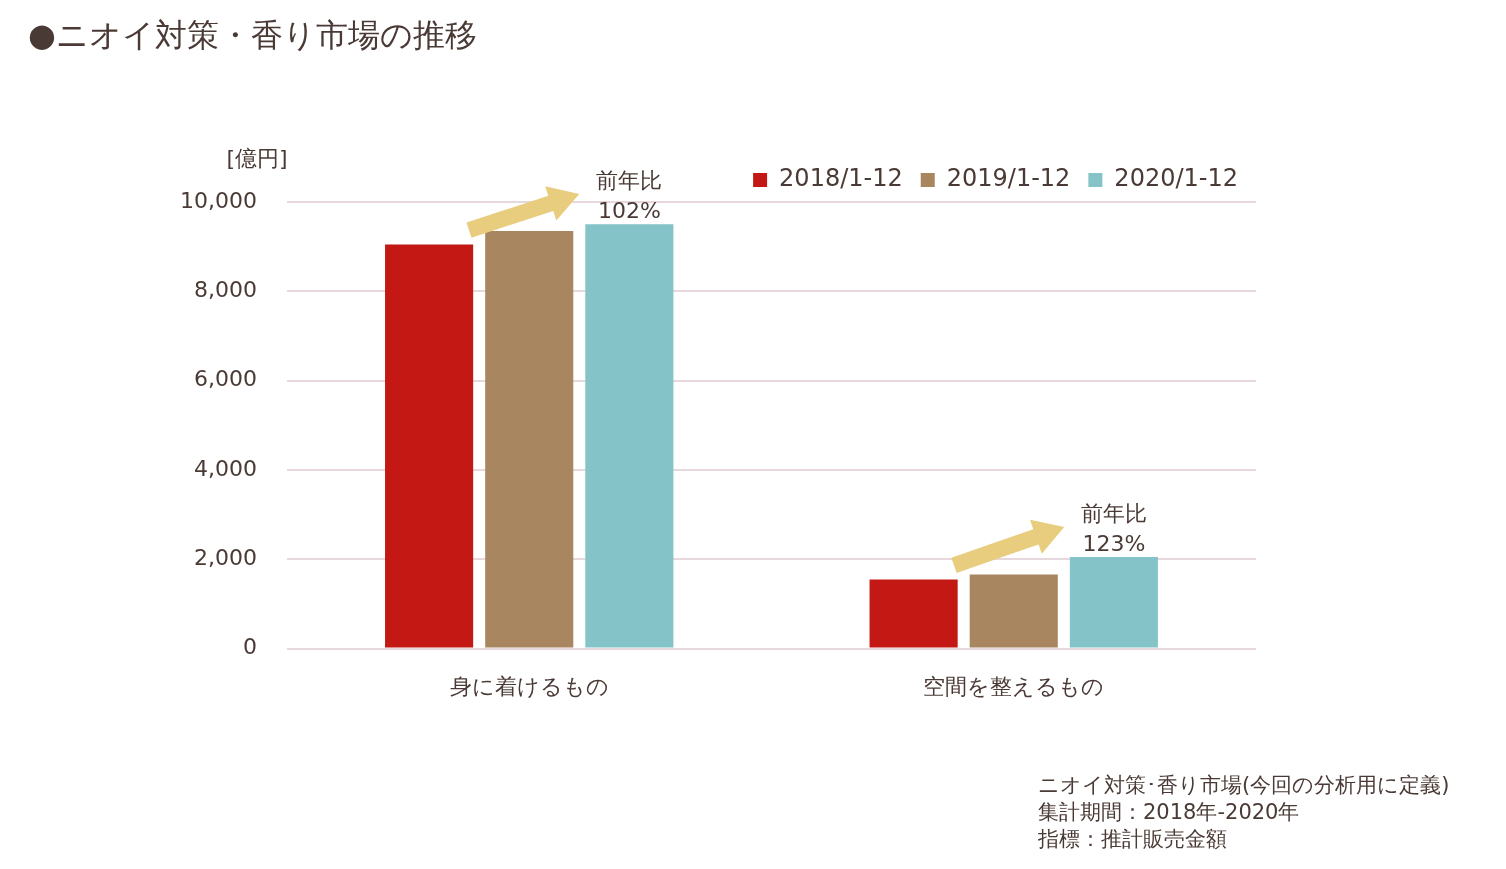 The height and width of the screenshot is (869, 1506). Describe the element at coordinates (1244, 785) in the screenshot. I see `text: ニオイ対策･香り市場(今回の分析用に定義)` at that location.